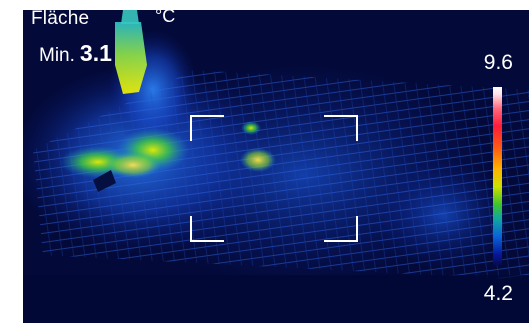  I want to click on reticle-corner-bottom-left, so click(207, 229).